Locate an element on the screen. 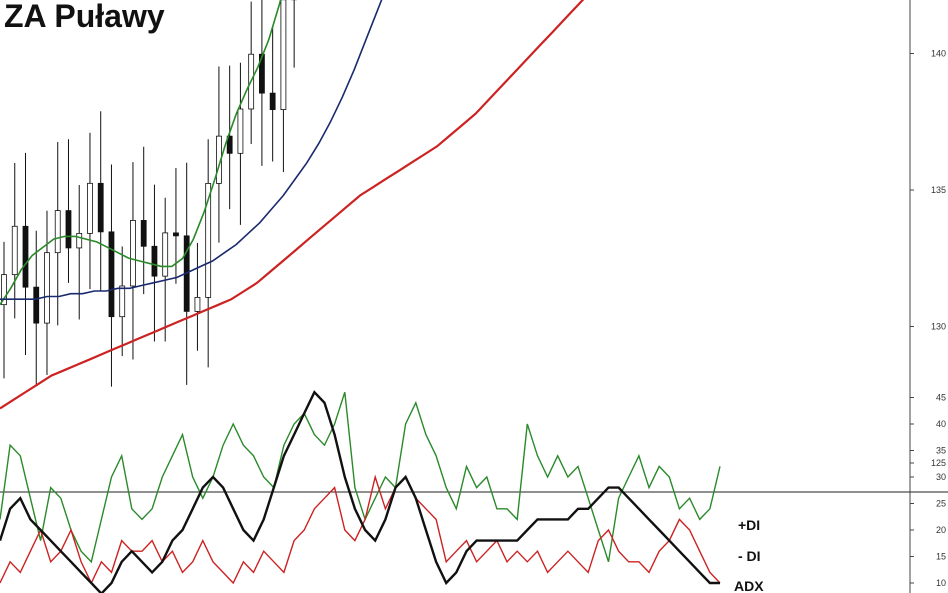  legend-plus-di: +DI is located at coordinates (749, 525).